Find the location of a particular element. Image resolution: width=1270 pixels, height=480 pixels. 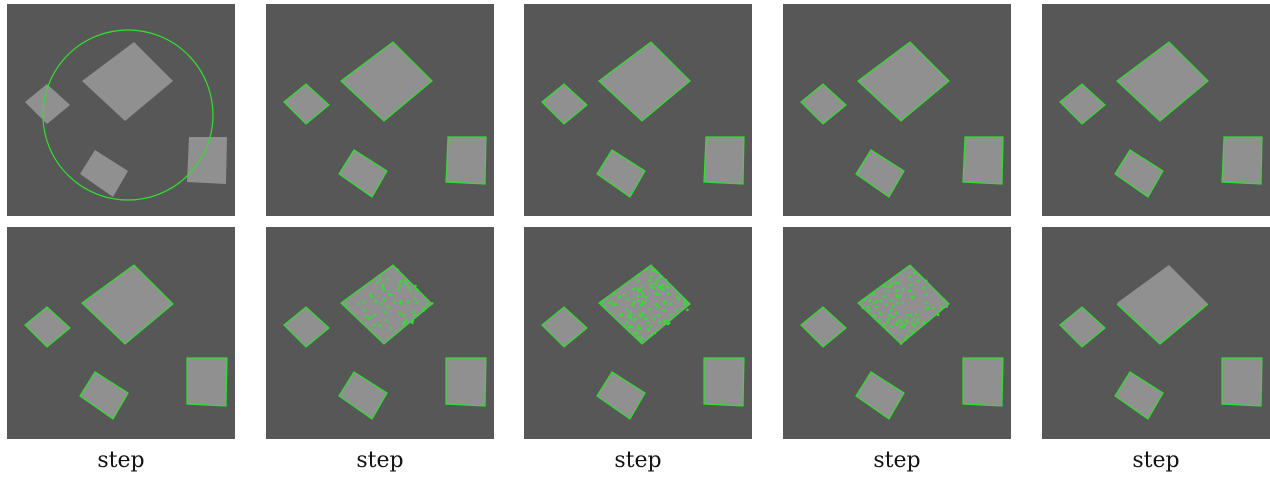

caption-col-3: step is located at coordinates (638, 460).